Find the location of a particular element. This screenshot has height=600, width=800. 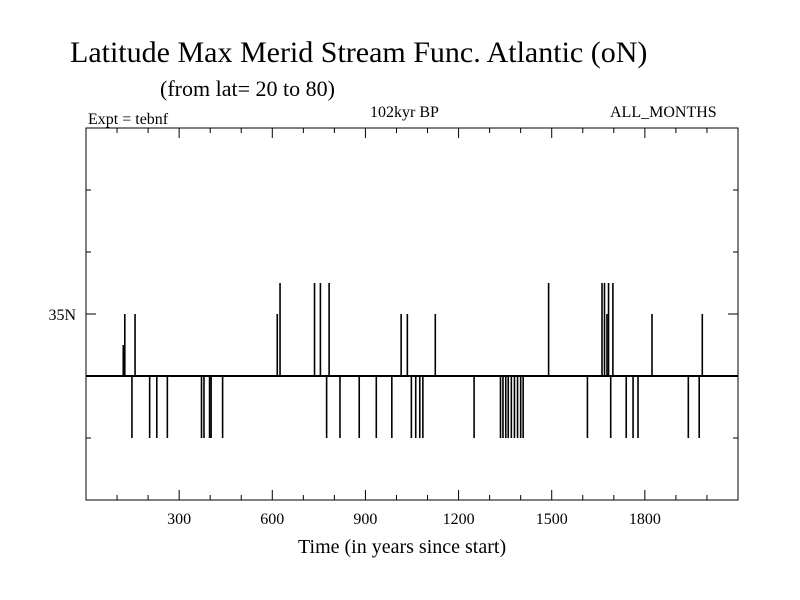

x-axis-label: Time (in years since start) is located at coordinates (402, 547).